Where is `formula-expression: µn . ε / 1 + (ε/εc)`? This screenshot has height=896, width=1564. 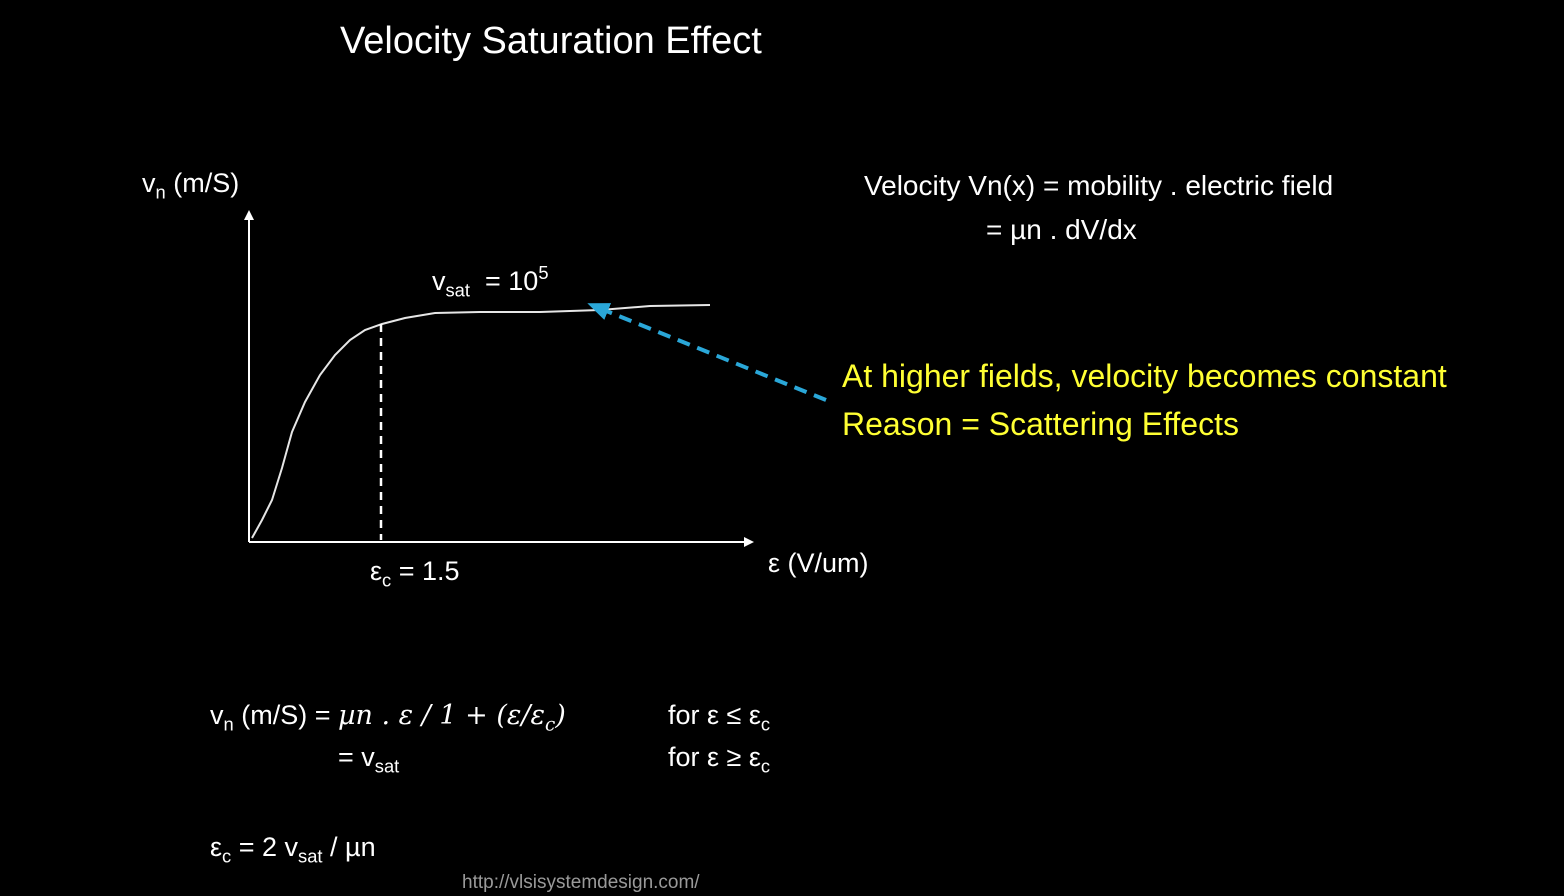
formula-expression: µn . ε / 1 + (ε/εc) is located at coordinates (451, 718).